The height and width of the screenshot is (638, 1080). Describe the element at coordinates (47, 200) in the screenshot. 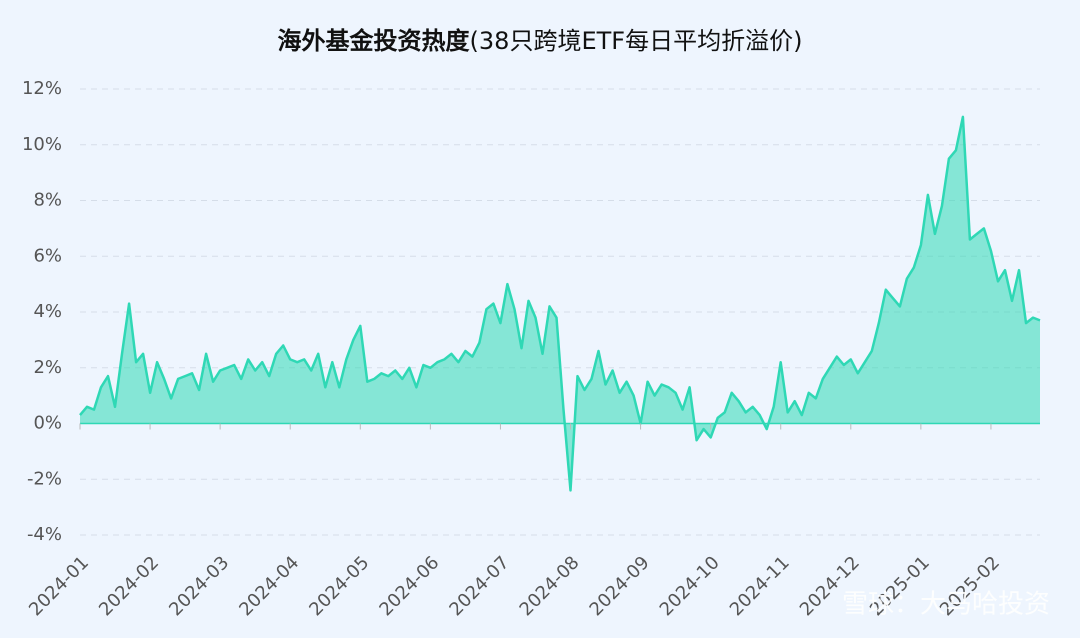

I see `y-tick-label: 8%` at that location.